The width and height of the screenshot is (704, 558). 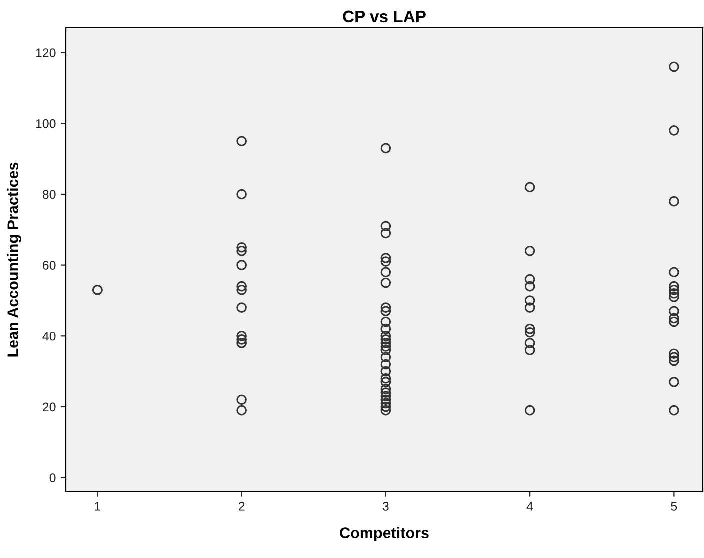 What do you see at coordinates (49, 195) in the screenshot?
I see `y-tick-label: 80` at bounding box center [49, 195].